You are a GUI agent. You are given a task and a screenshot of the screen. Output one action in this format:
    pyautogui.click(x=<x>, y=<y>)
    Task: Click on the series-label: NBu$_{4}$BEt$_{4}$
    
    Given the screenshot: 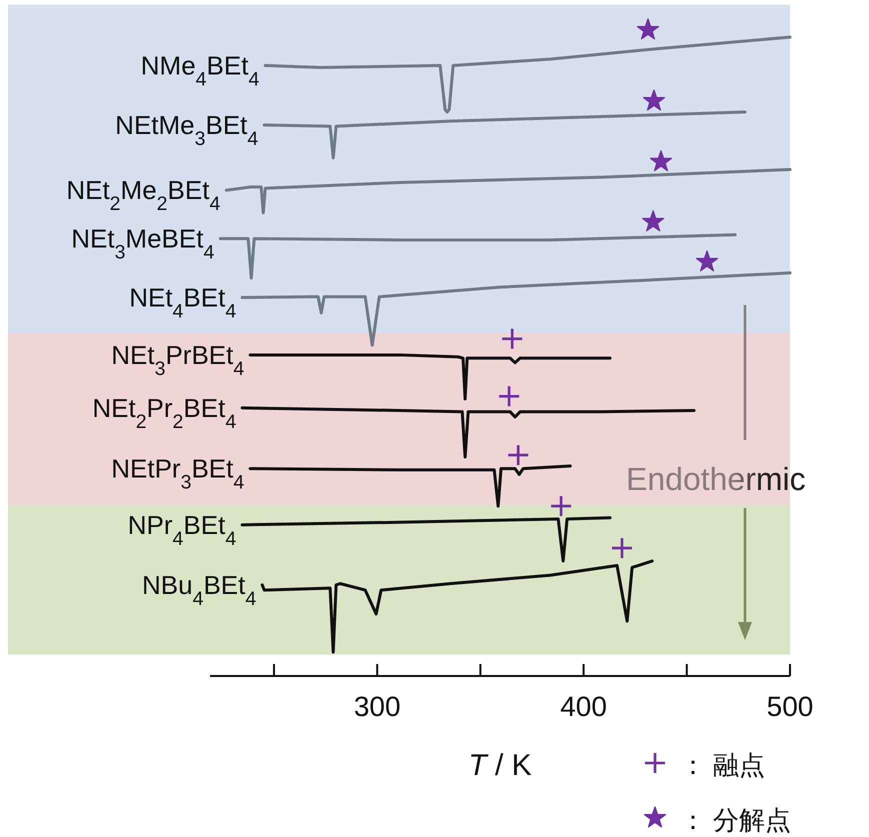 What is the action you would take?
    pyautogui.click(x=199, y=590)
    